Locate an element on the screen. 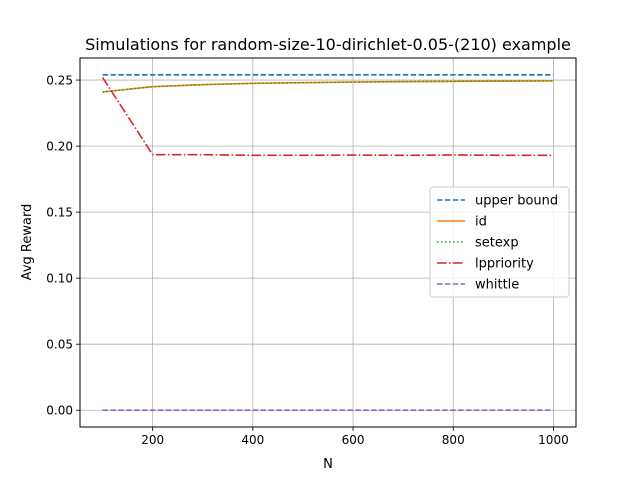  y-tick-label: 0.25 is located at coordinates (59, 81).